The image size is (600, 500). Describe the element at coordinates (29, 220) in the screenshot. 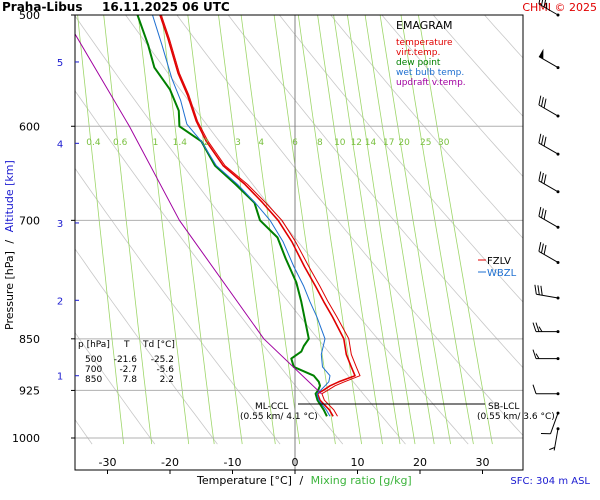

I see `pressure-tick-label: 700` at that location.